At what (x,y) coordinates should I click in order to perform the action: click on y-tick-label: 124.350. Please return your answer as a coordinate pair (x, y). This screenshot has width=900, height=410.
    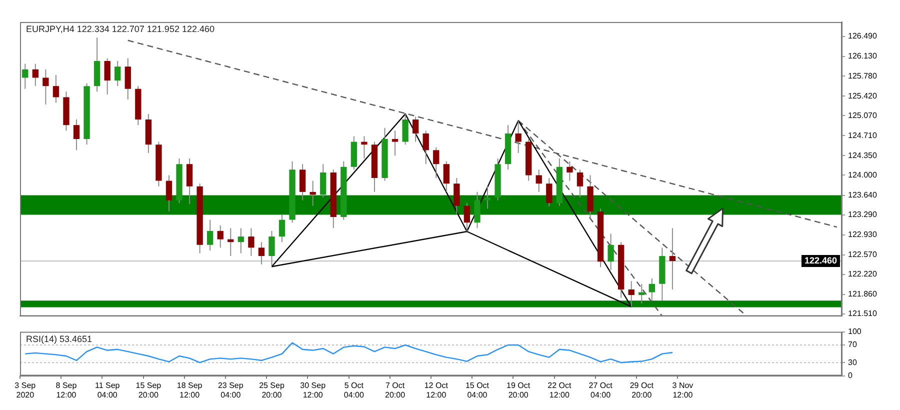
    Looking at the image, I should click on (863, 155).